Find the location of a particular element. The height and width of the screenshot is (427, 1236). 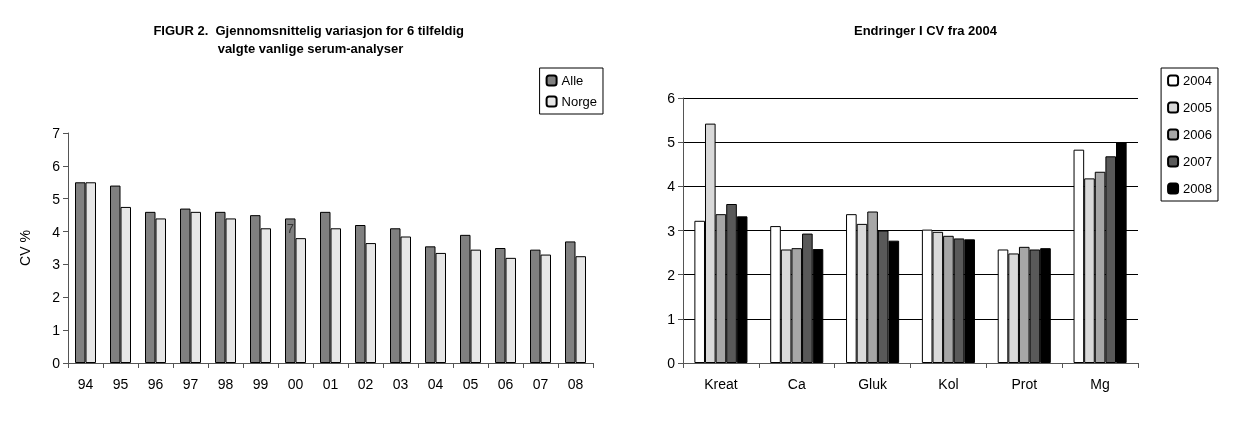

legend-label: Alle is located at coordinates (572, 80).